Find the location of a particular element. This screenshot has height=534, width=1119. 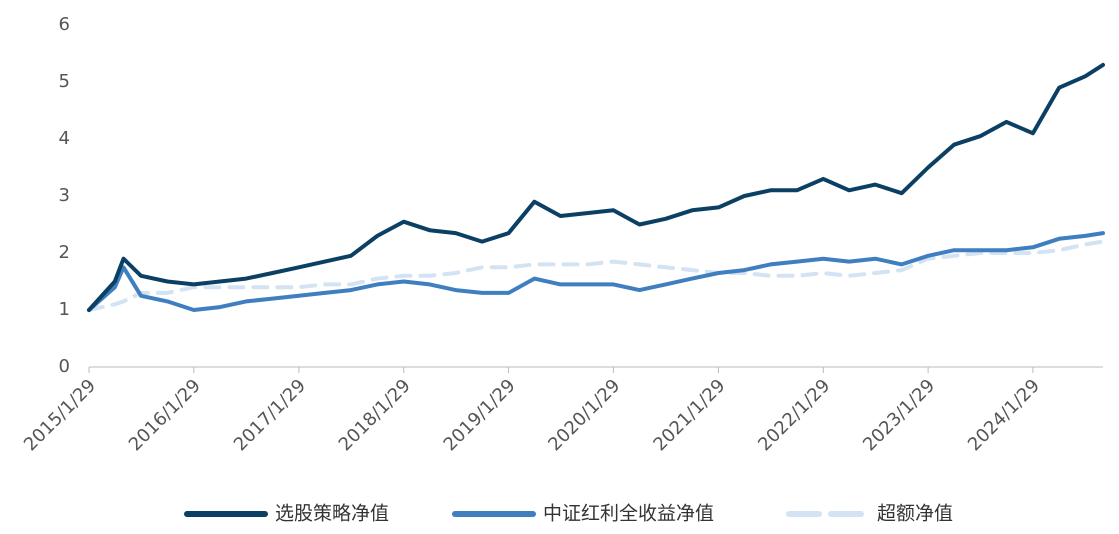

x-tick-label: 2022/1/29 is located at coordinates (794, 415).